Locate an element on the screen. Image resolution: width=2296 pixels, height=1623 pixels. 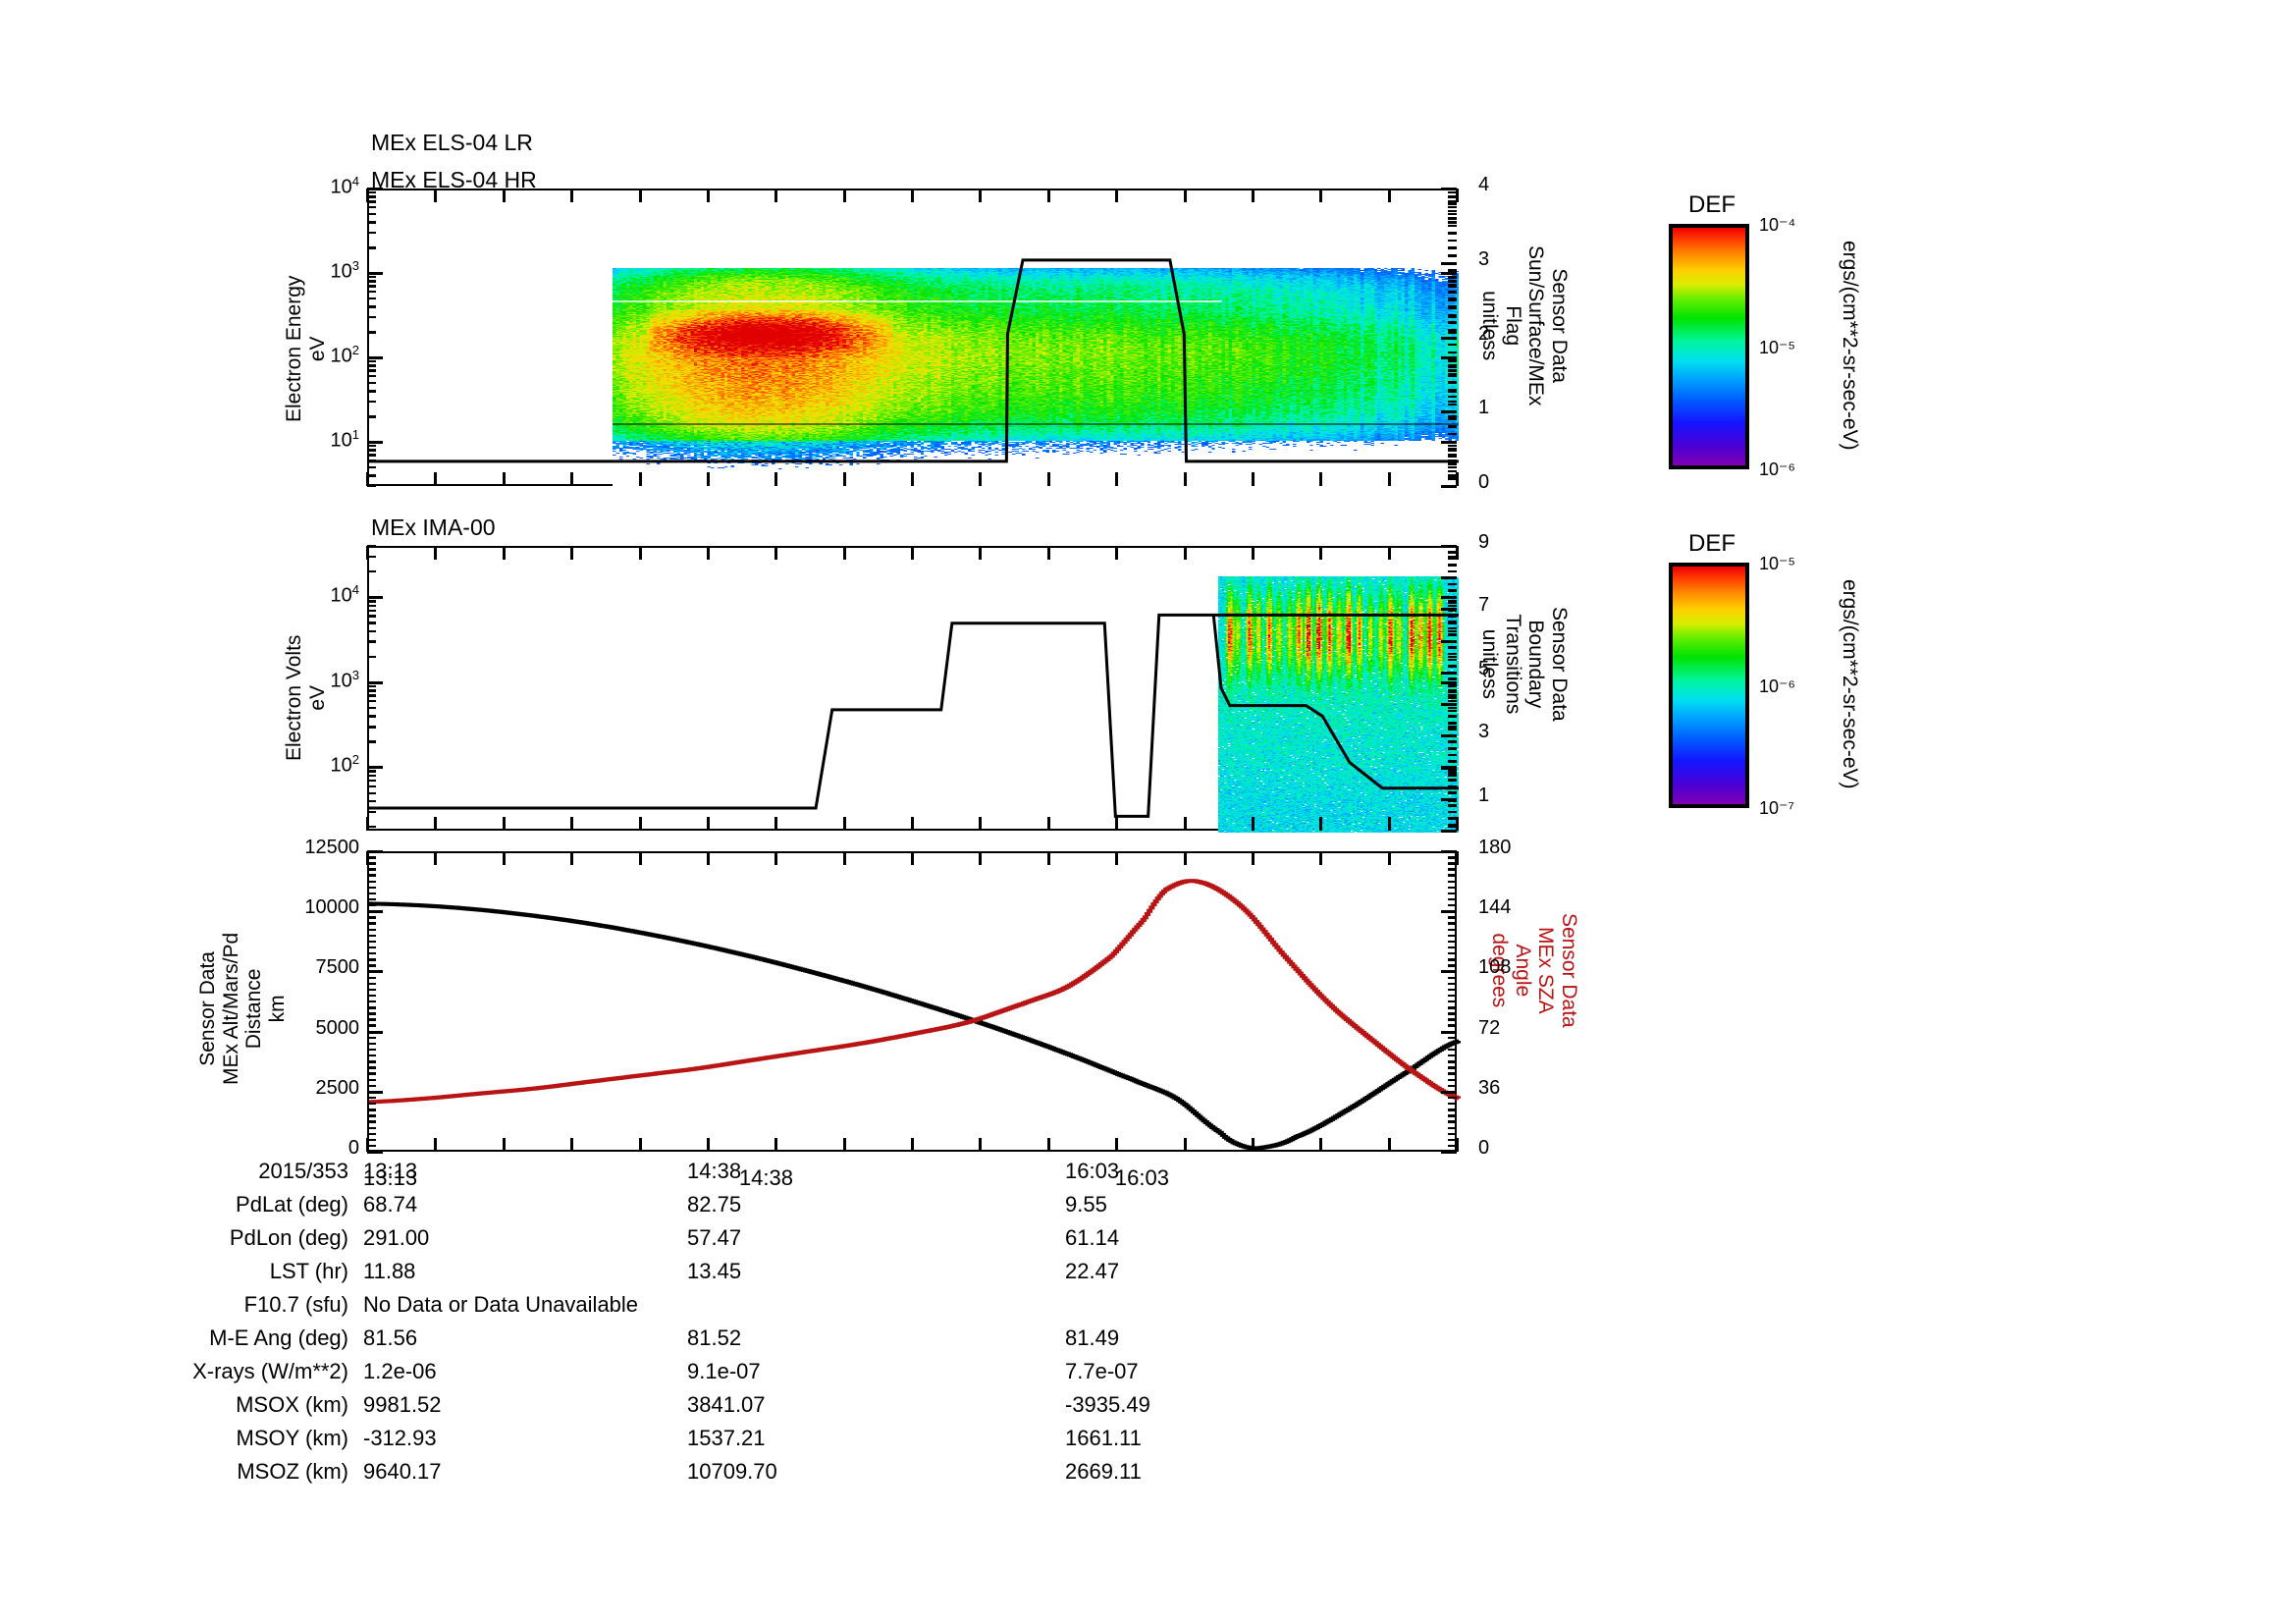
table-row: MSOX (km) 9981.52 3841.07 -3935.49 is located at coordinates (687, 1407).